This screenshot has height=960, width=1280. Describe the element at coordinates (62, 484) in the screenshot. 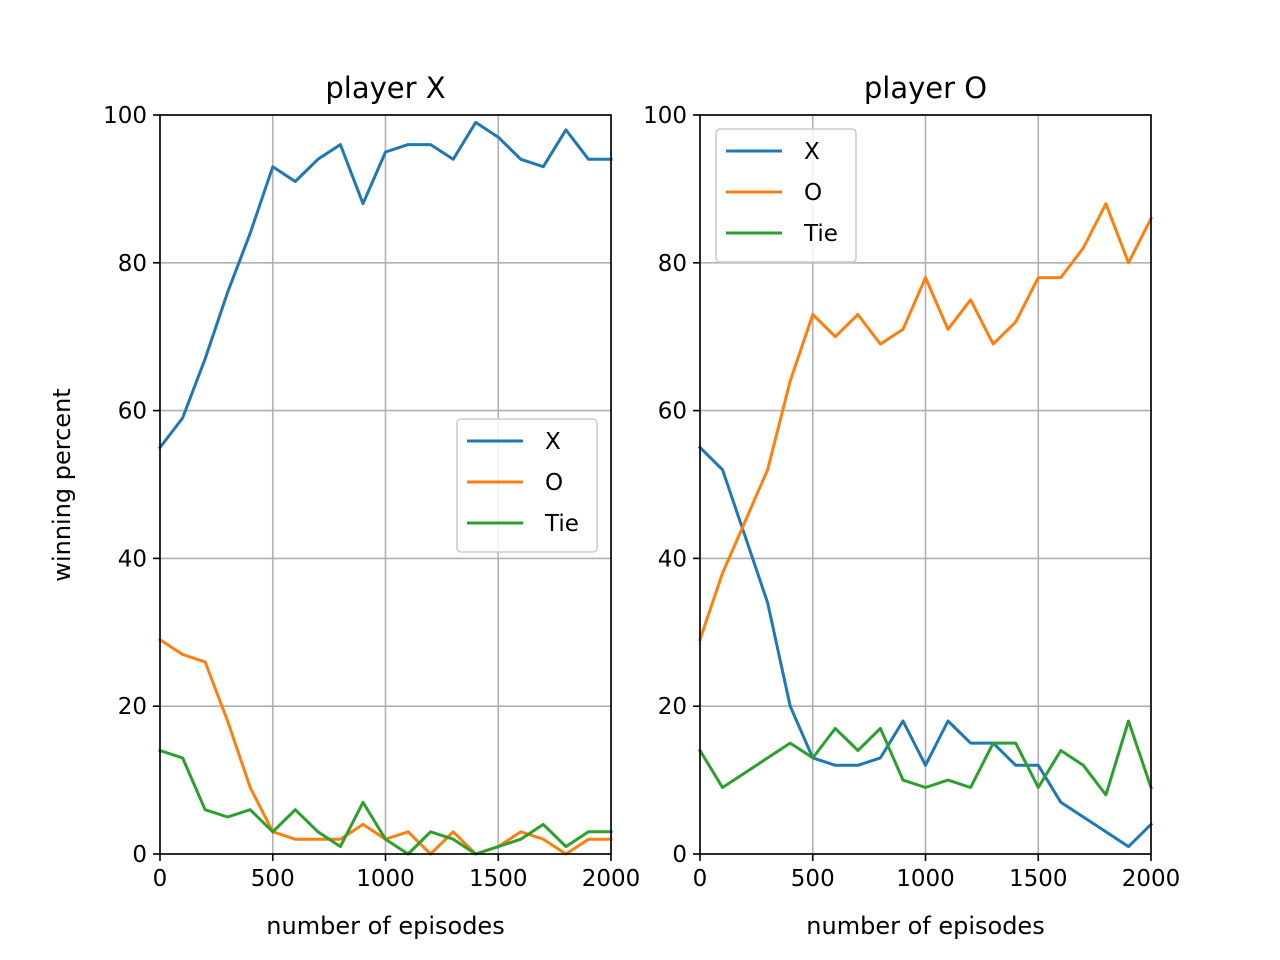

I see `figure-ylabel: winning percent` at that location.